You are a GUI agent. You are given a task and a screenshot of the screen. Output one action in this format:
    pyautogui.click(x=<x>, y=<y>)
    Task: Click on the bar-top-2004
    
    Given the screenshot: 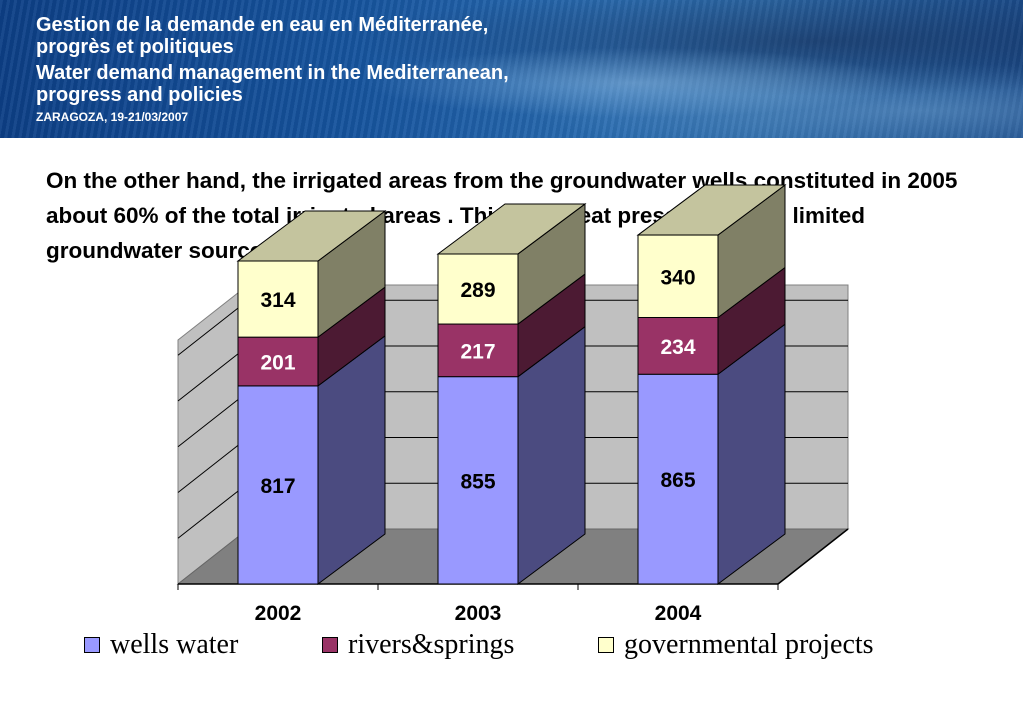 What is the action you would take?
    pyautogui.click(x=711, y=210)
    